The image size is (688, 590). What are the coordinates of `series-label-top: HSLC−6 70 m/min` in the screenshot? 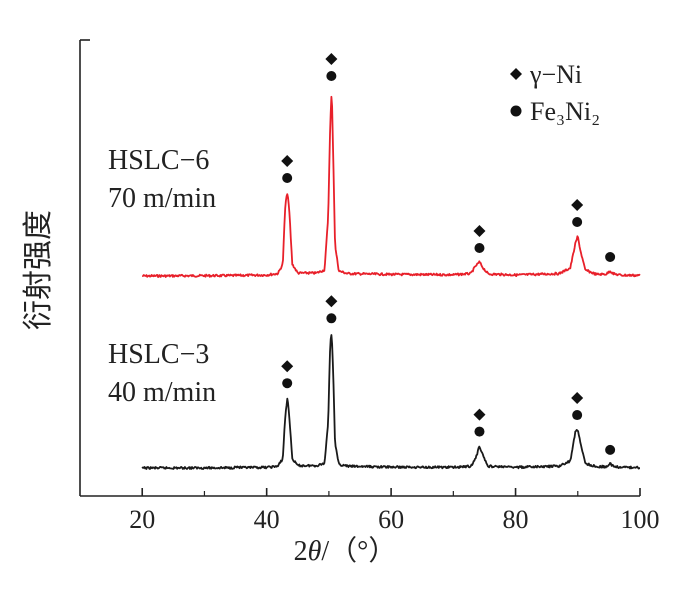 It's located at (162, 179).